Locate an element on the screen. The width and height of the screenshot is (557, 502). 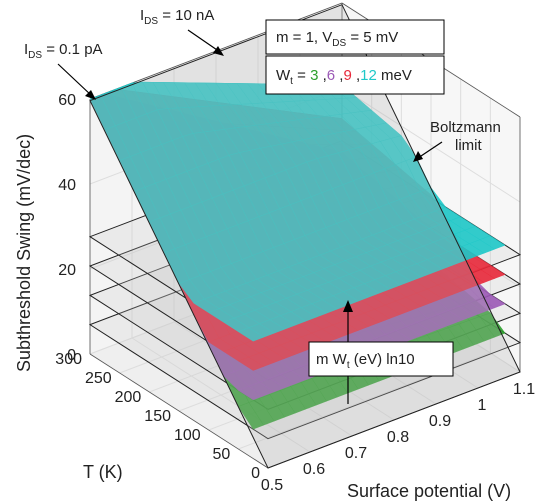
y-tick-label: 300 is located at coordinates (68, 359).